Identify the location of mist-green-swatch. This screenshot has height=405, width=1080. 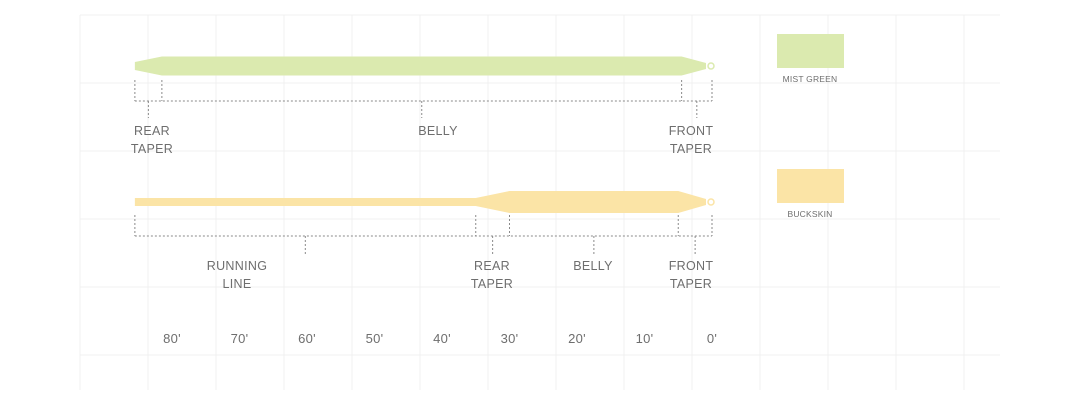
(810, 51).